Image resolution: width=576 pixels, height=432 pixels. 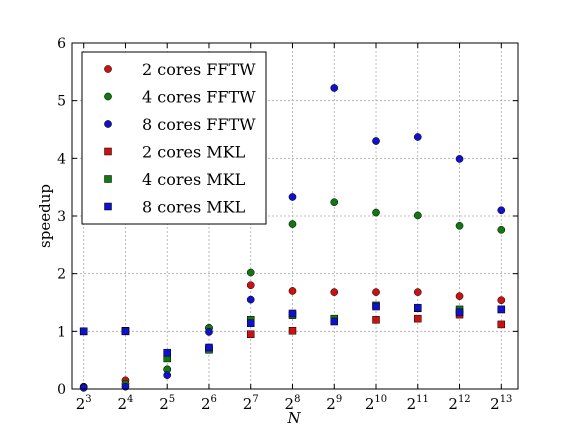 I want to click on y-tick-label: 1, so click(x=61, y=332).